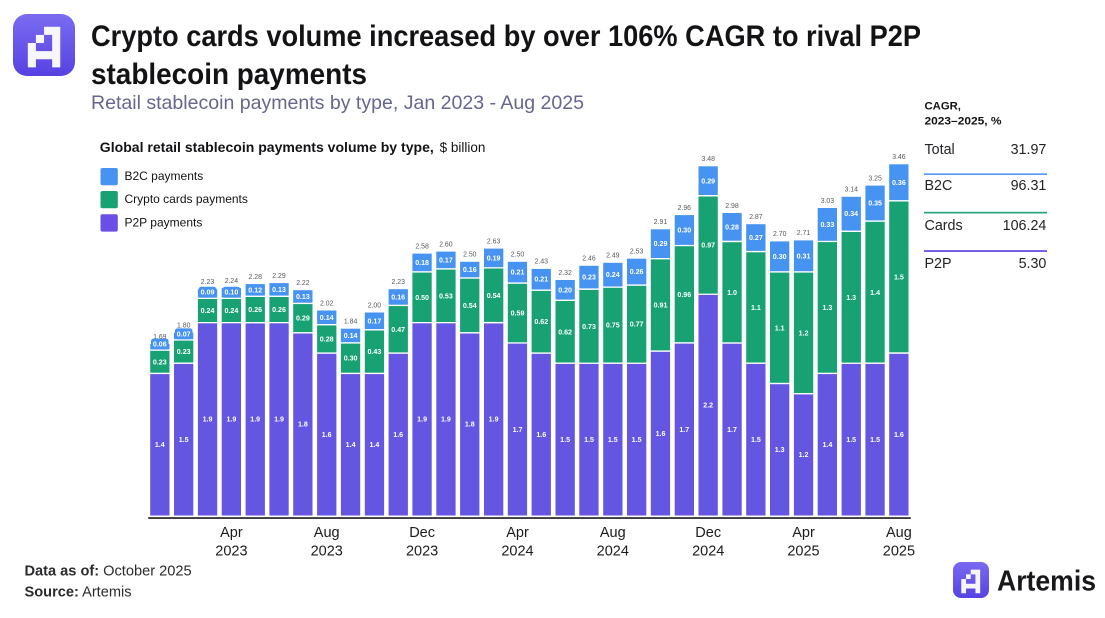 This screenshot has height=618, width=1105. I want to click on svg-text: 3.14, so click(851, 190).